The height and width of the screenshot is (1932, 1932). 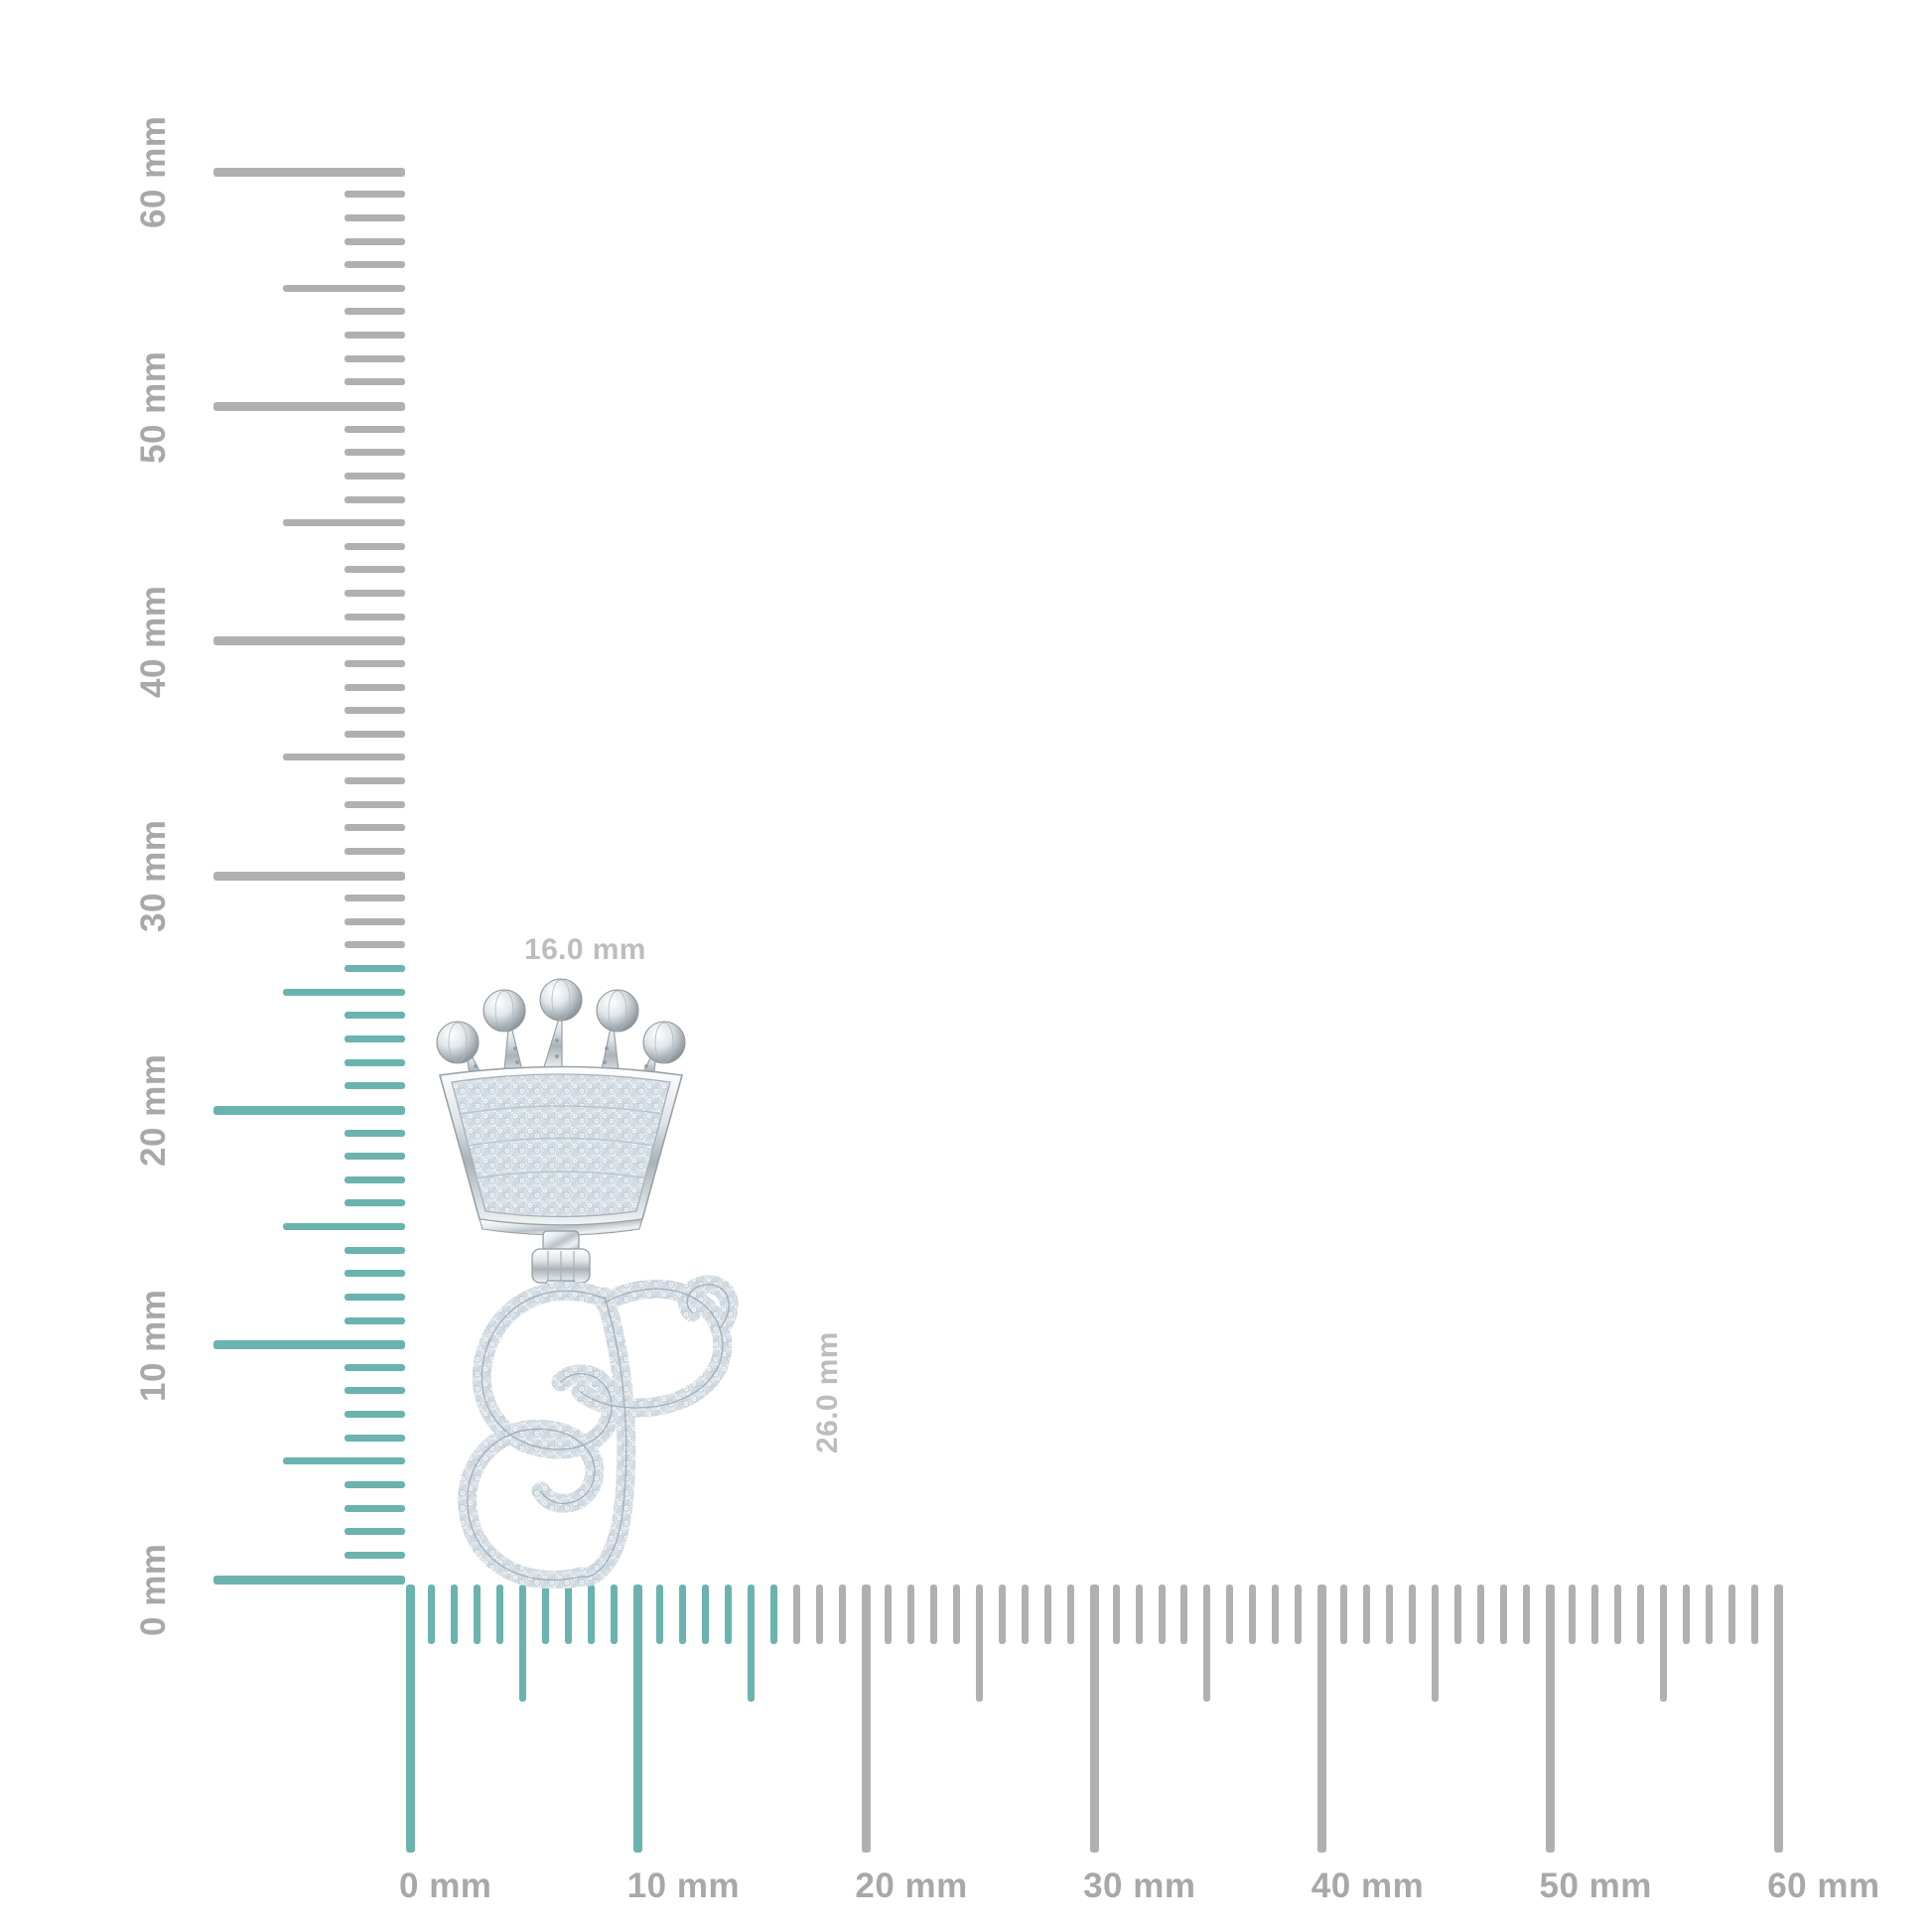 I want to click on vertical-tick-54mm, so click(x=375, y=312).